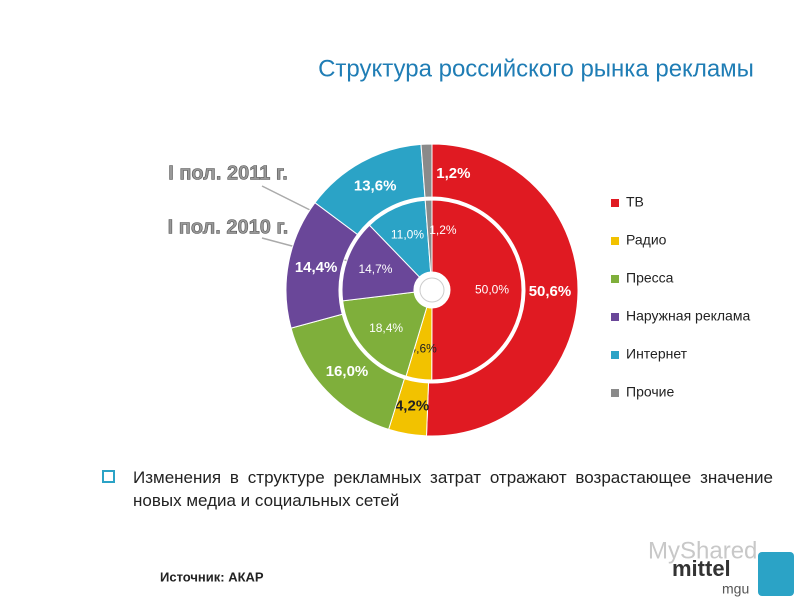 The image size is (800, 600). What do you see at coordinates (492, 289) in the screenshot?
I see `value-label: 50,0%` at bounding box center [492, 289].